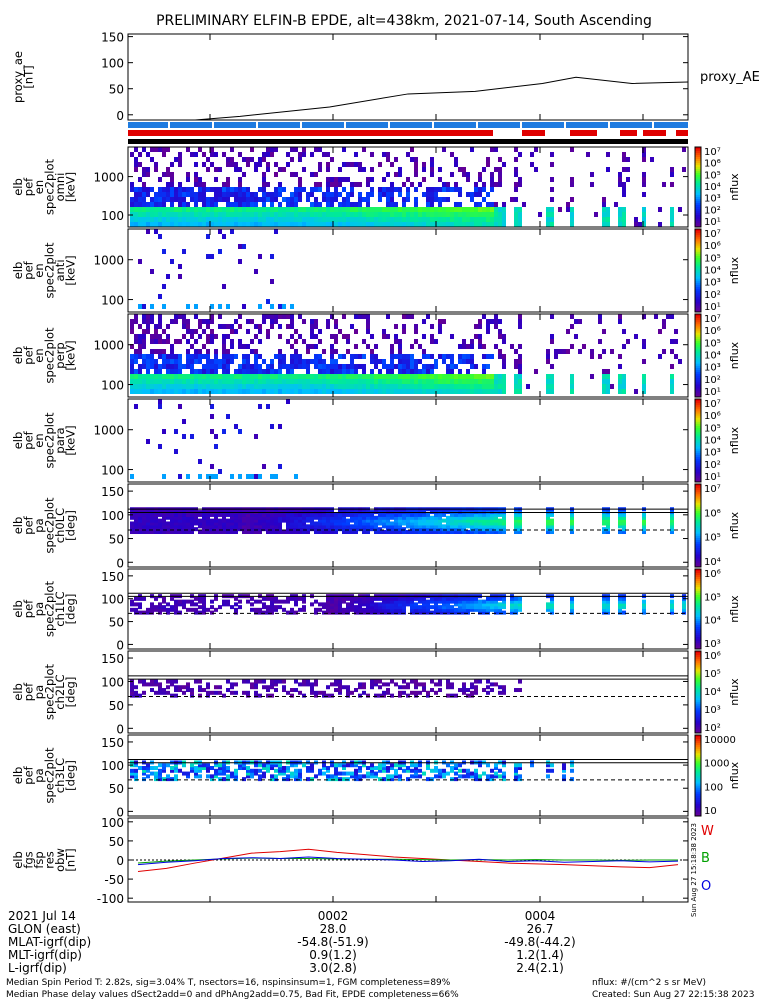 This screenshot has width=775, height=1000. What do you see at coordinates (712, 164) in the screenshot?
I see `colorbar-tick-label: 10⁶` at bounding box center [712, 164].